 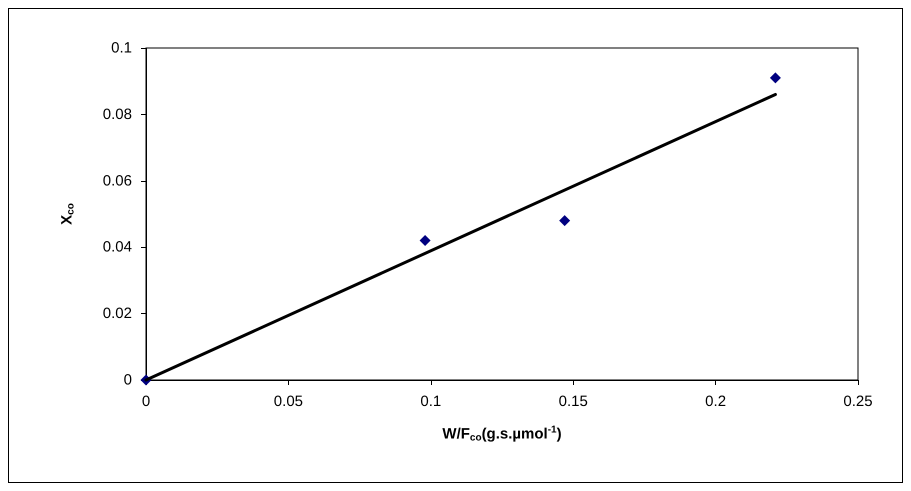 What do you see at coordinates (67, 214) in the screenshot?
I see `y-axis-title: Xco` at bounding box center [67, 214].